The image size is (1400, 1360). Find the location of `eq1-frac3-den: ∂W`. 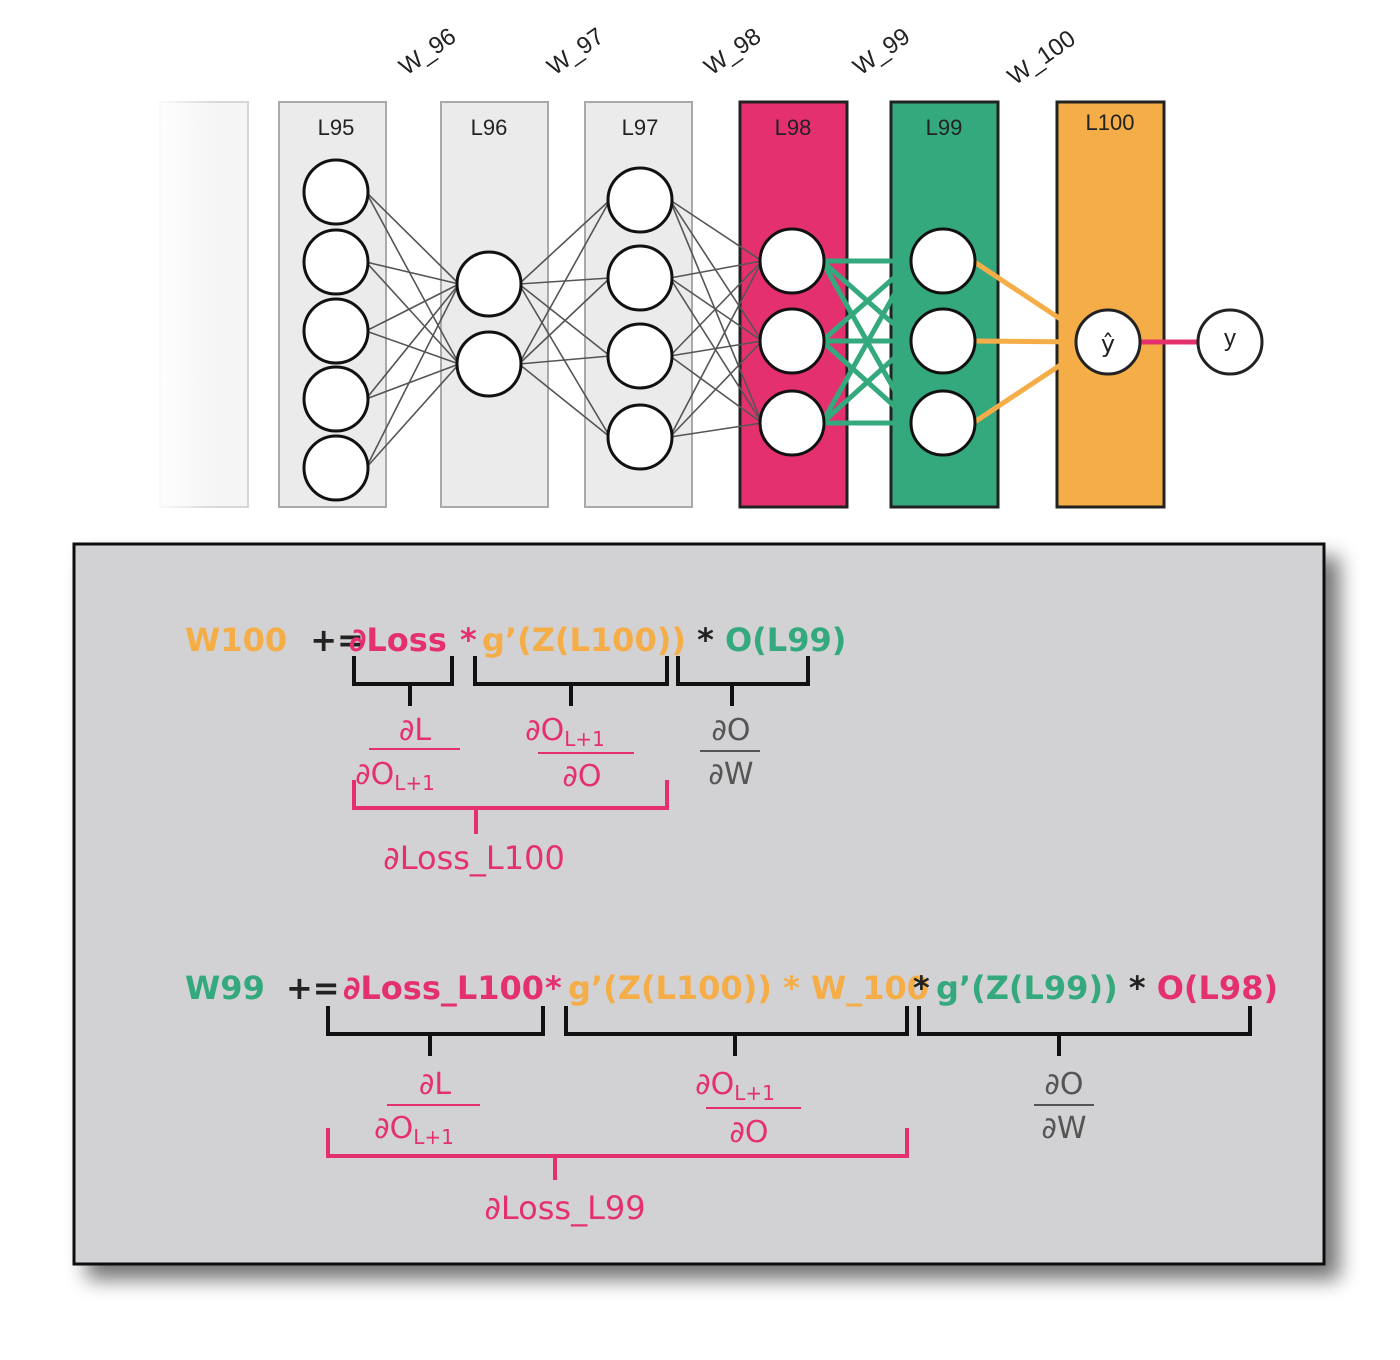

eq1-frac3-den: ∂W is located at coordinates (730, 774).